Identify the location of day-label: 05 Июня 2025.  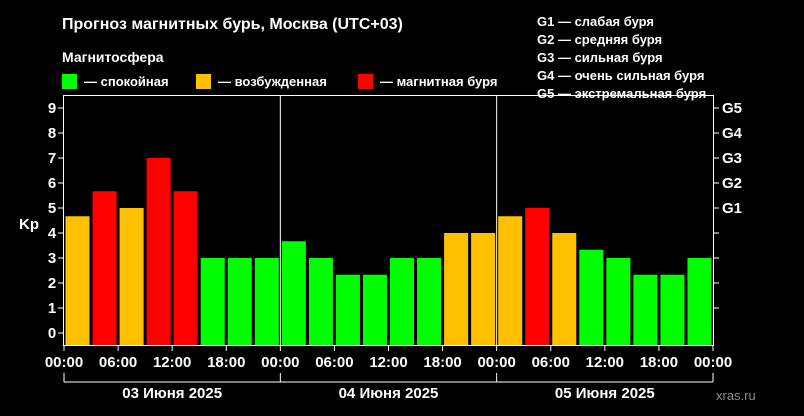
(605, 393).